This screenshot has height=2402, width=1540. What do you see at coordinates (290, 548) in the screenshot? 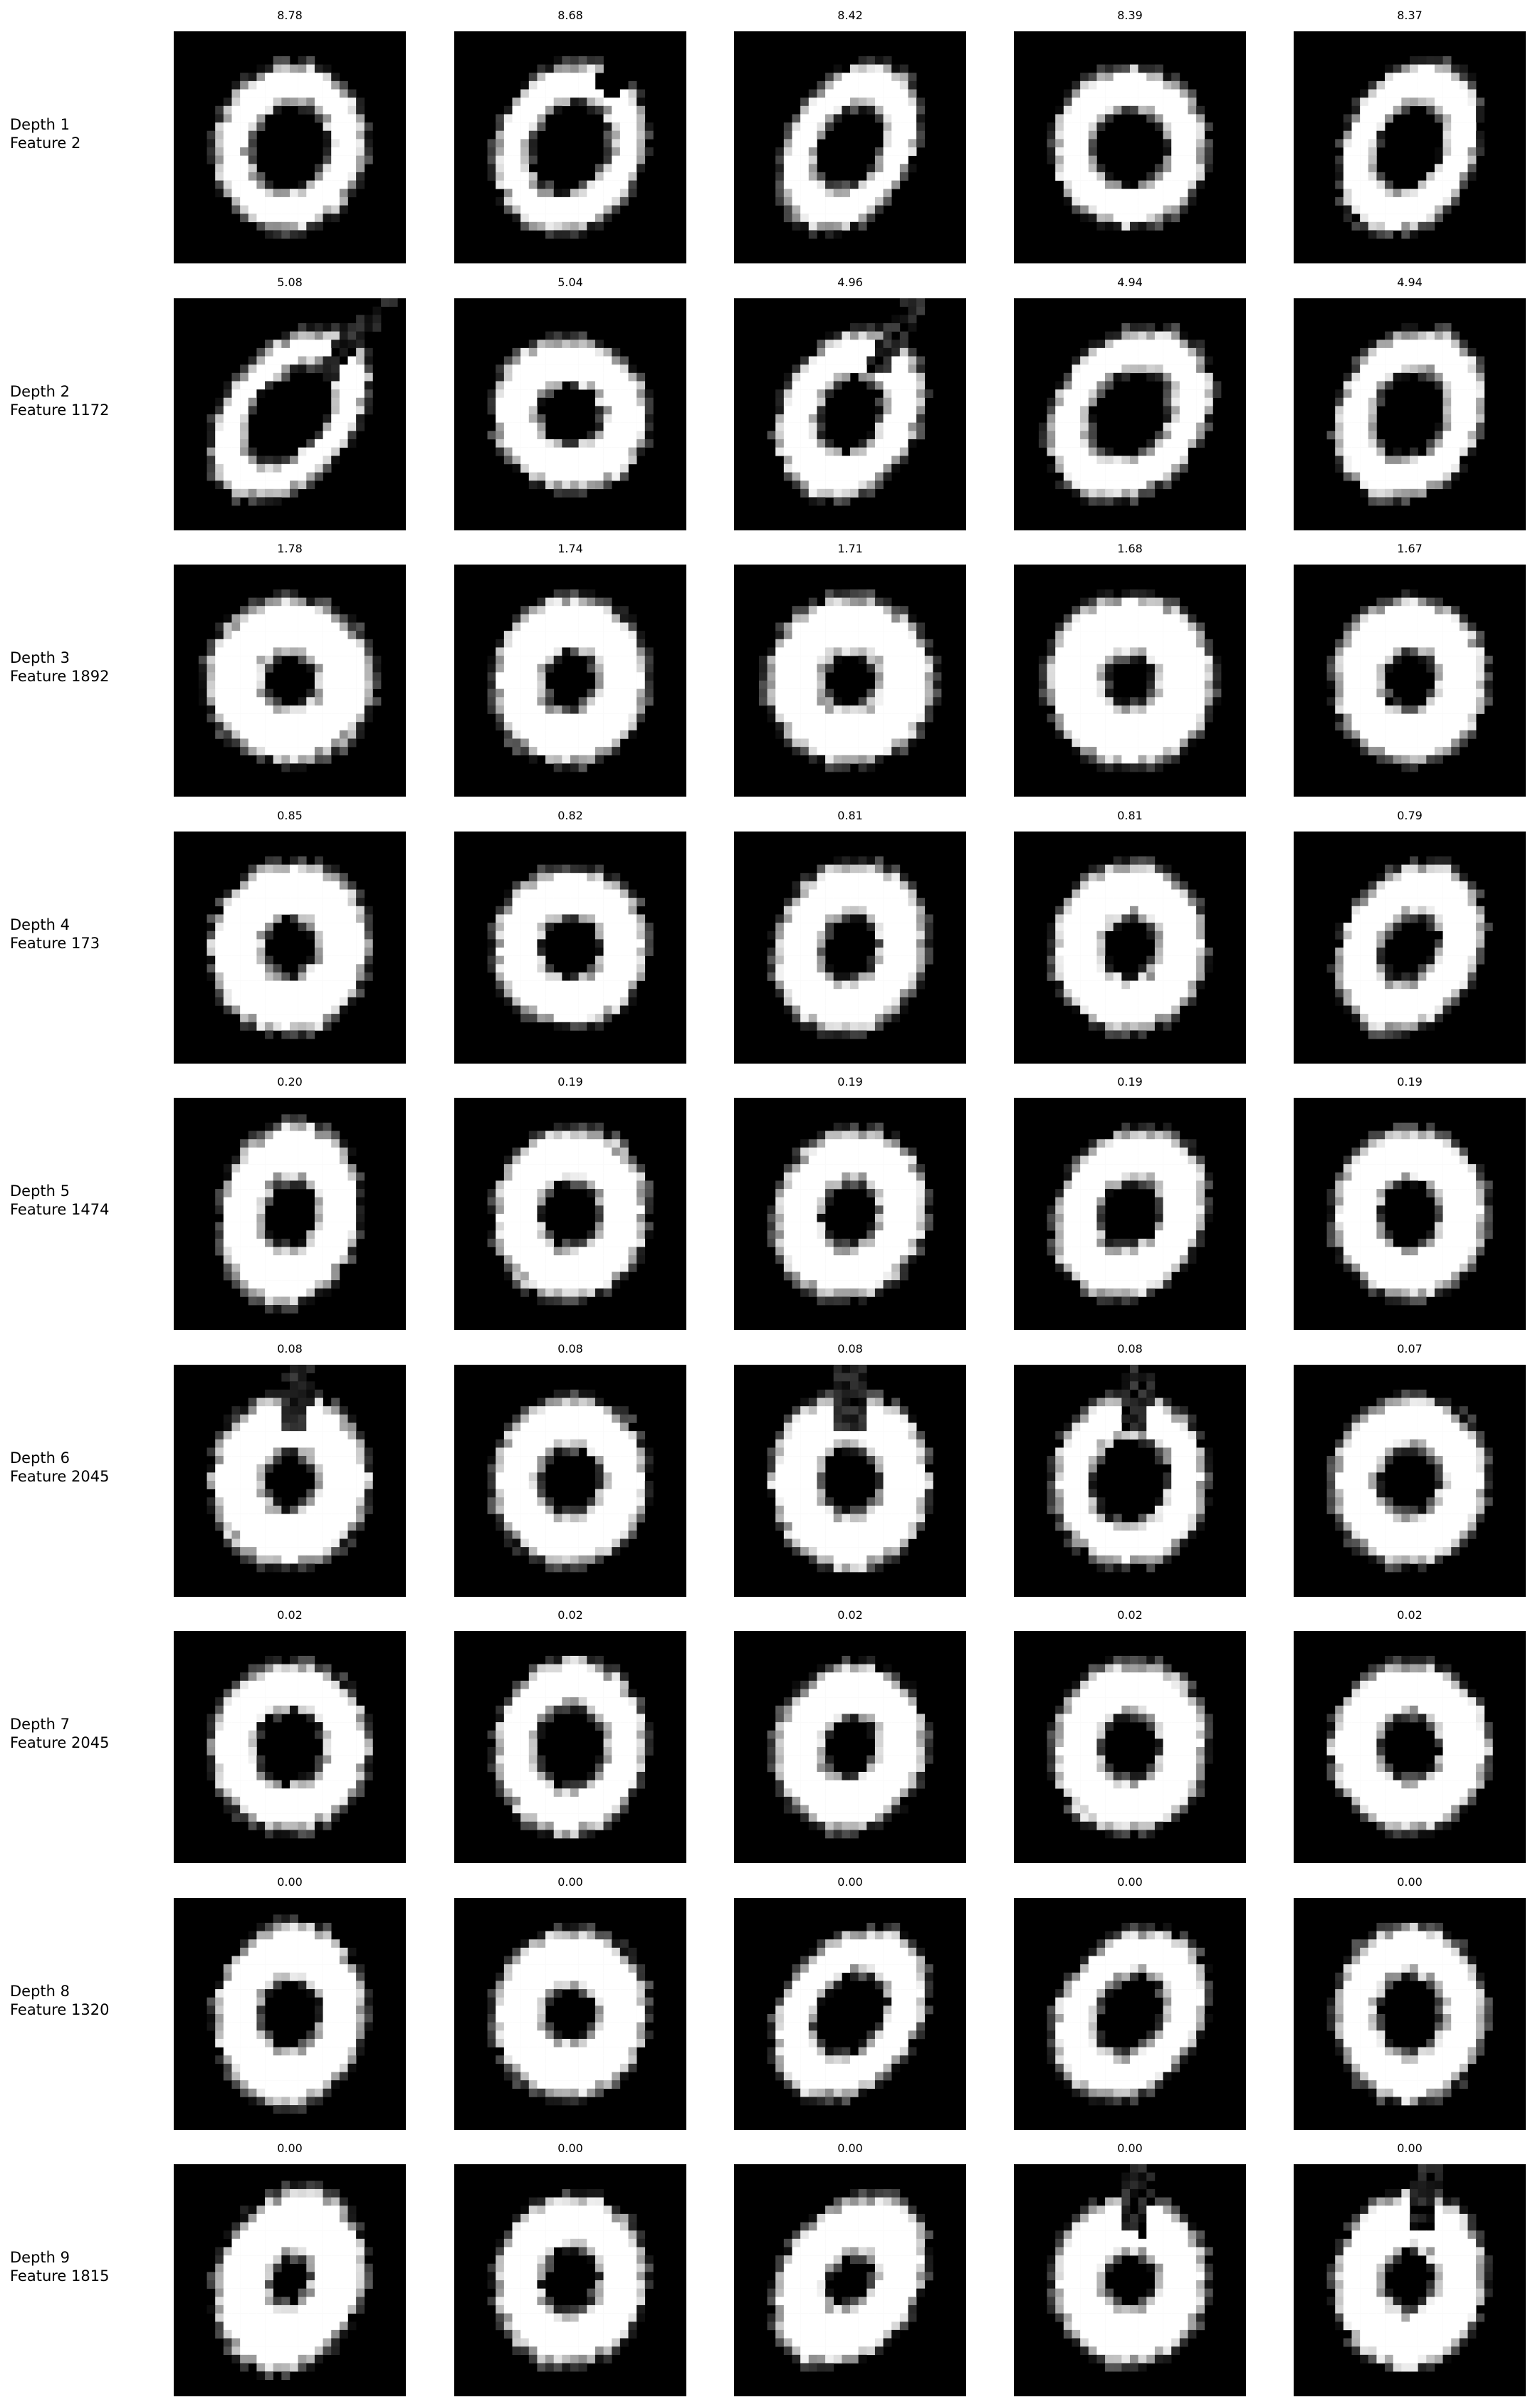
I see `activation-score: 1.78` at bounding box center [290, 548].